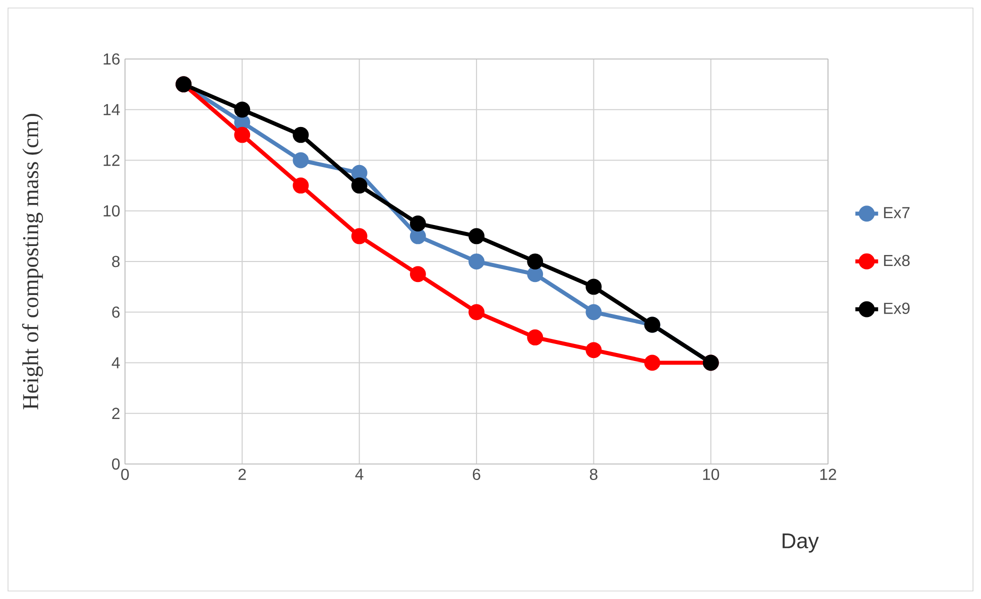  I want to click on x-tick-label: 4, so click(359, 474).